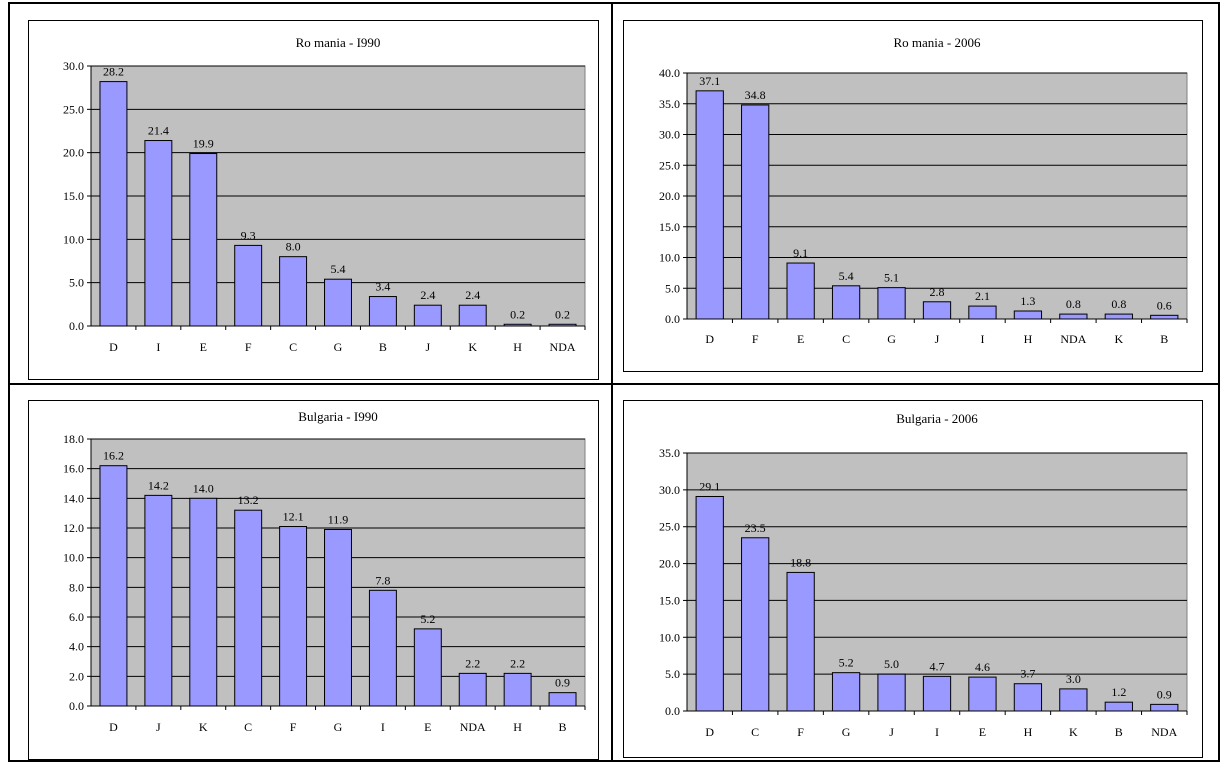 This screenshot has width=1225, height=765. I want to click on y-tick-label: 35.0, so click(669, 104).